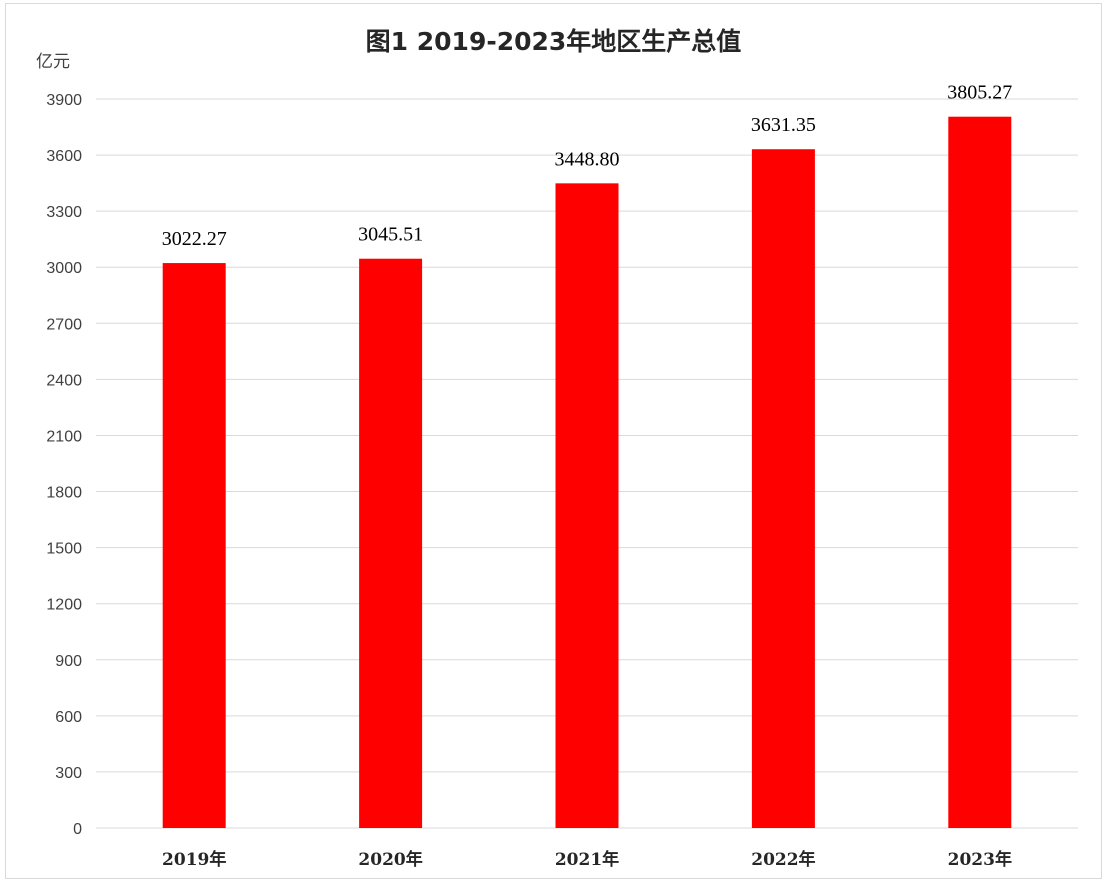  What do you see at coordinates (64, 380) in the screenshot?
I see `y-tick-label: 2400` at bounding box center [64, 380].